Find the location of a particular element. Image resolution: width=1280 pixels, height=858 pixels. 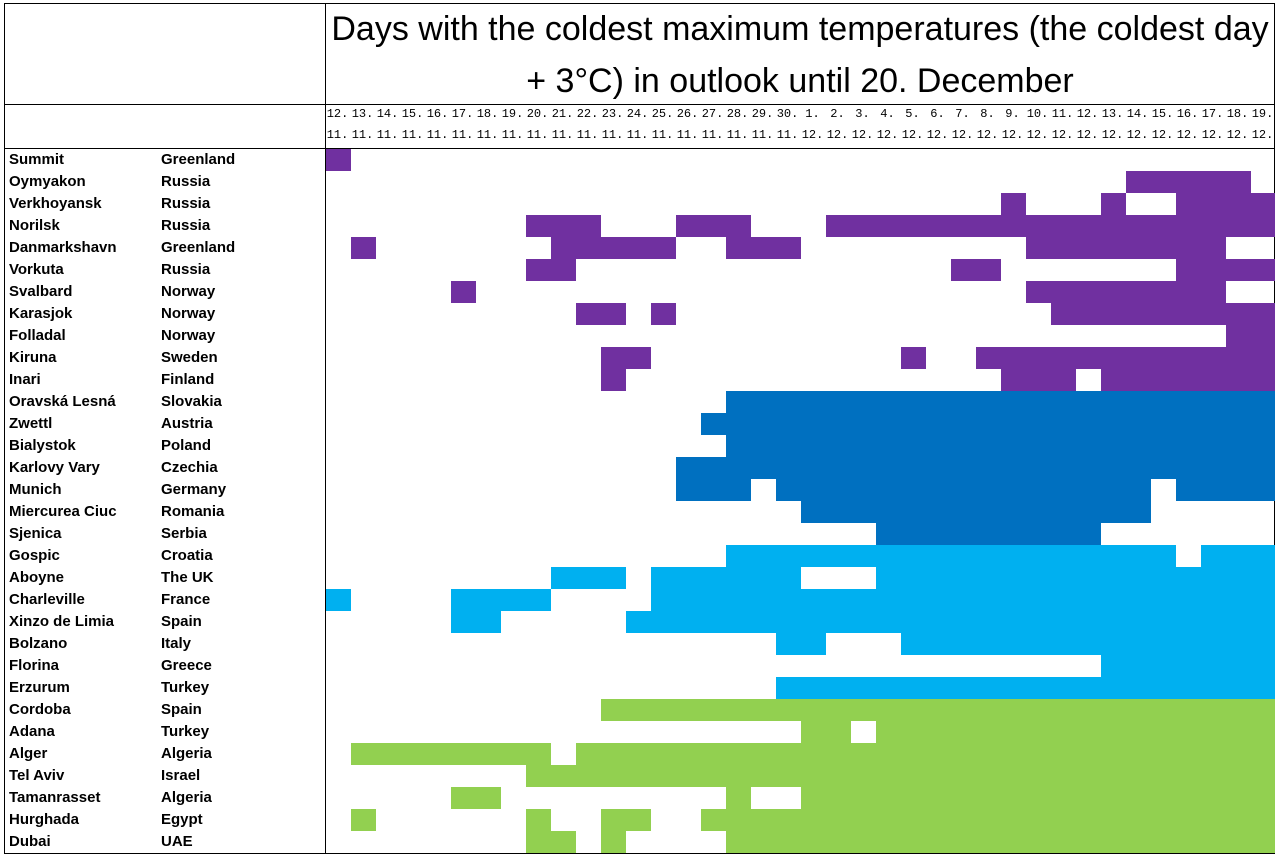

date-day-label: 1. is located at coordinates (812, 114).